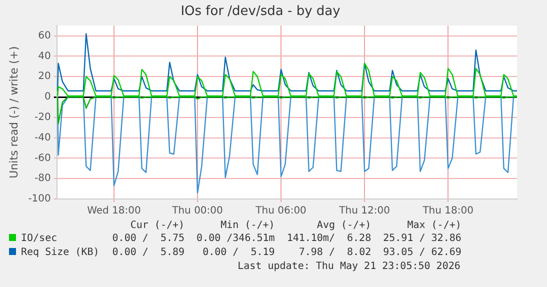 The width and height of the screenshot is (547, 287). I want to click on chart-title: IOs for /dev/sda - by day, so click(260, 12).